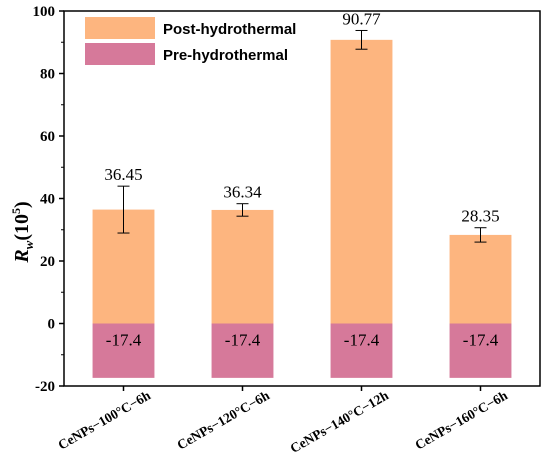 This screenshot has height=474, width=550. What do you see at coordinates (225, 55) in the screenshot?
I see `legend-label-pre: Pre-hydrothermal` at bounding box center [225, 55].